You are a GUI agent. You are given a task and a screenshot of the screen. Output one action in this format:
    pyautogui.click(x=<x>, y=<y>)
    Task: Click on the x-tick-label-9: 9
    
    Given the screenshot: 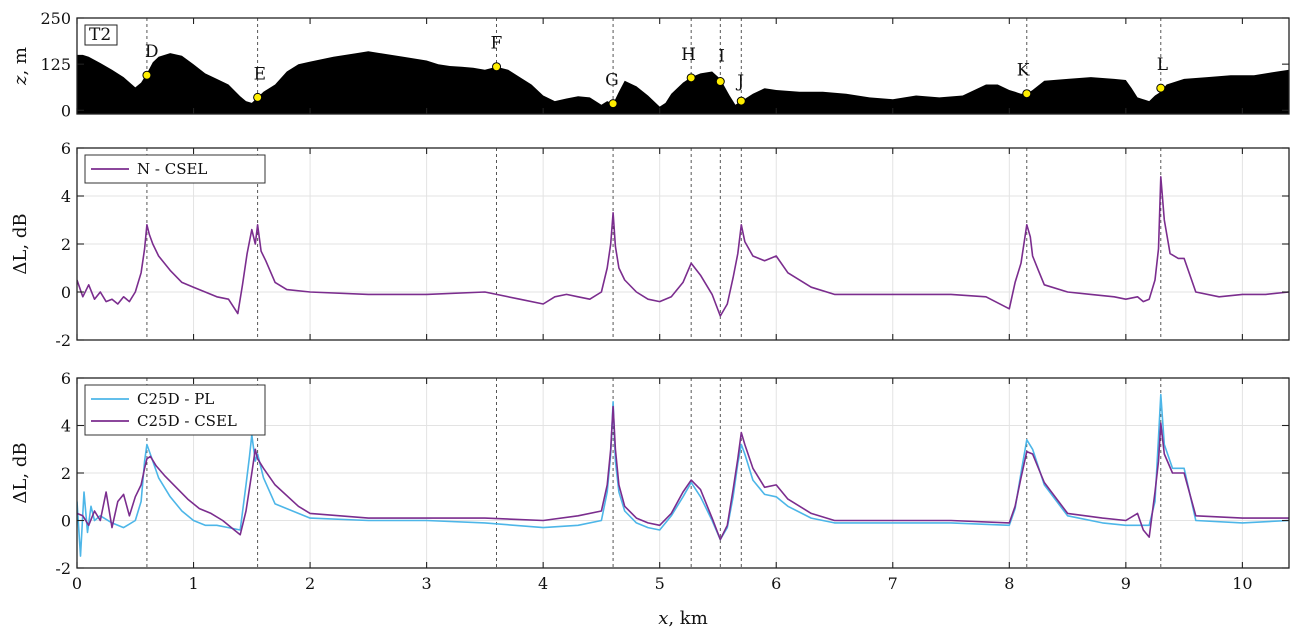 What is the action you would take?
    pyautogui.click(x=1126, y=583)
    